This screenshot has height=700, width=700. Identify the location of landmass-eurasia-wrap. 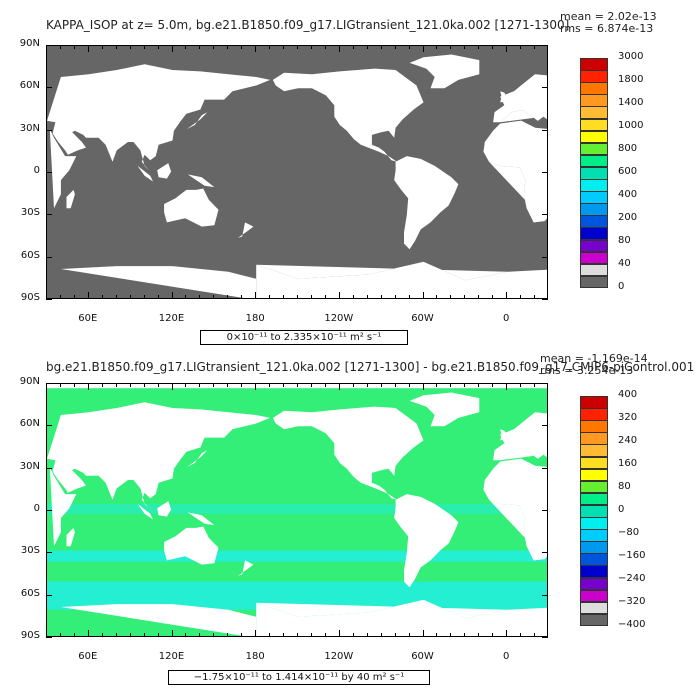
(520, 98).